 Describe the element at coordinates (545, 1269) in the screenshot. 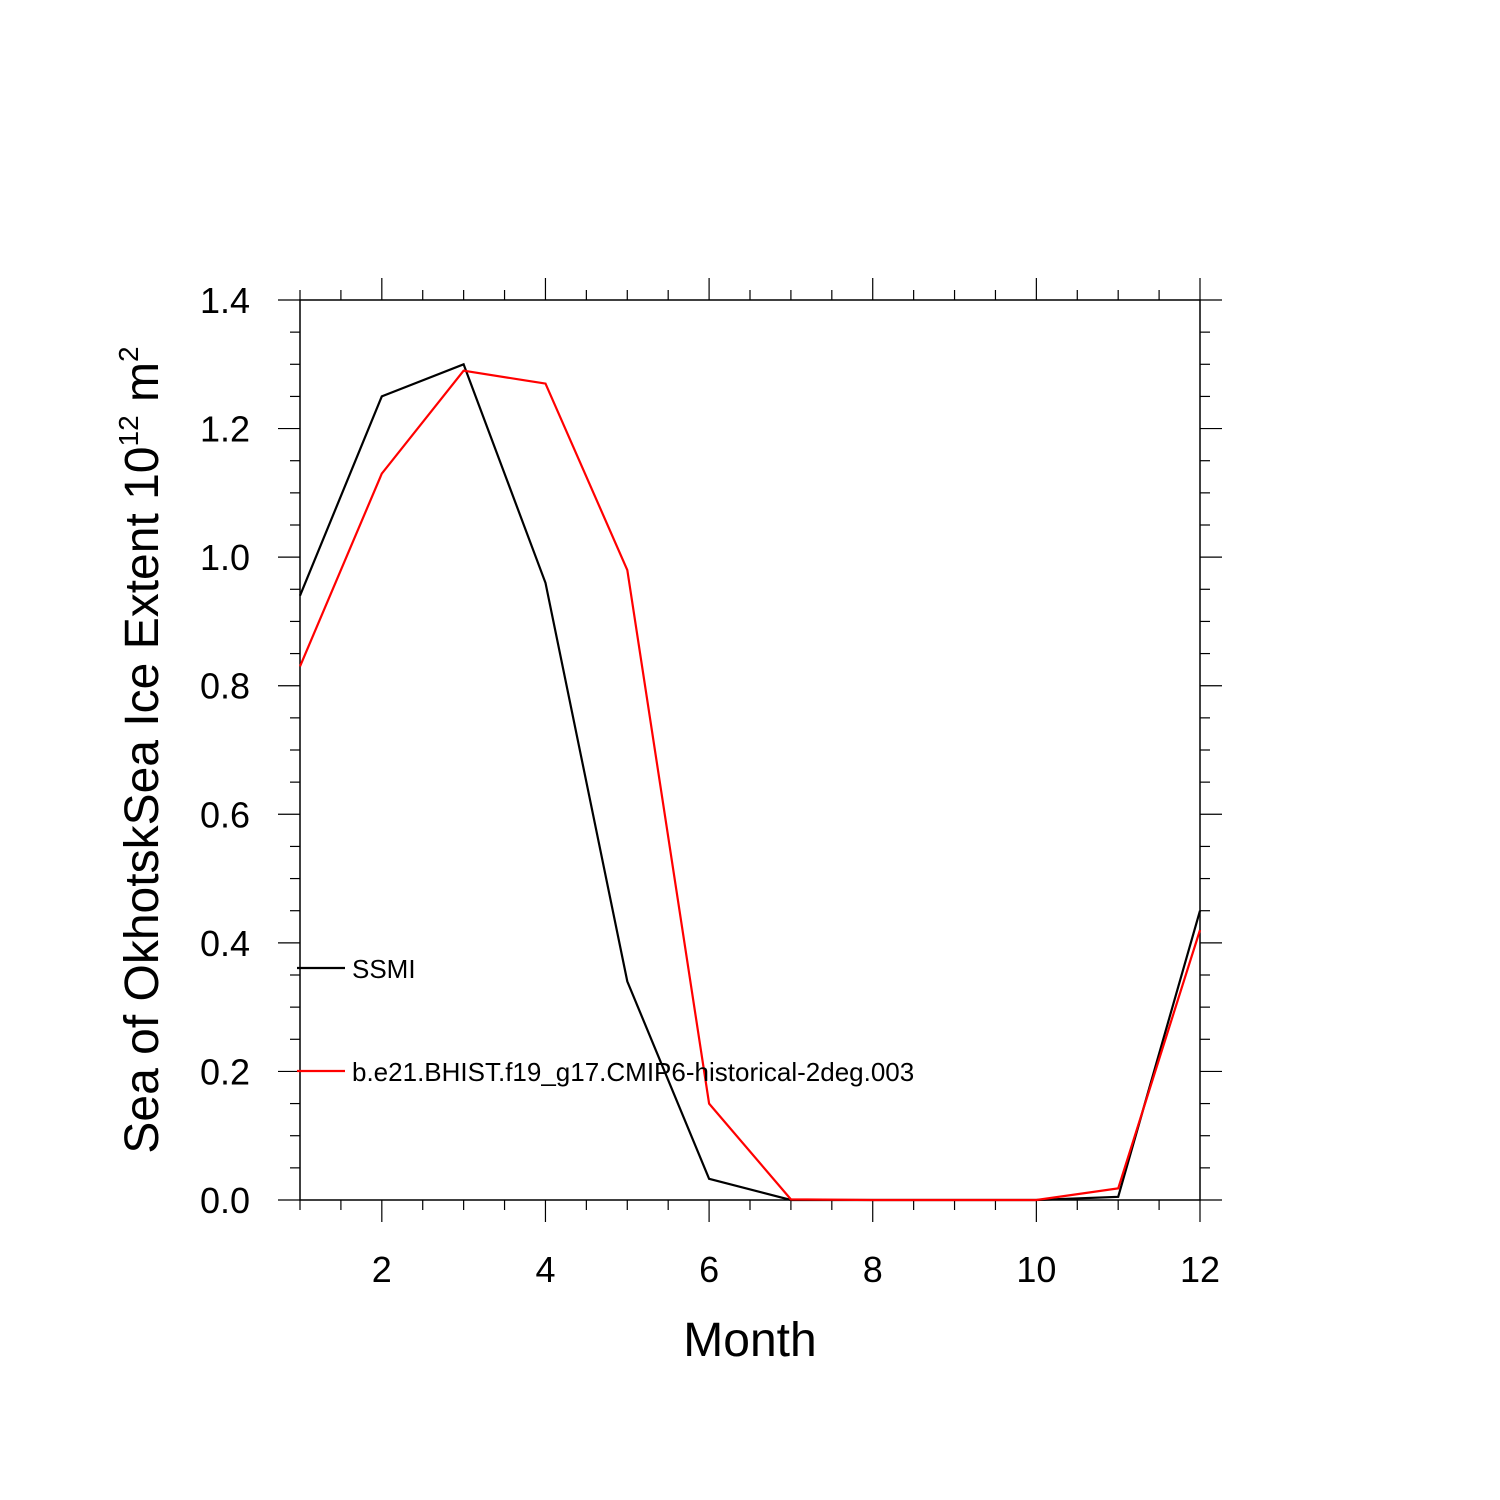

I see `x-tick-label: 4` at that location.